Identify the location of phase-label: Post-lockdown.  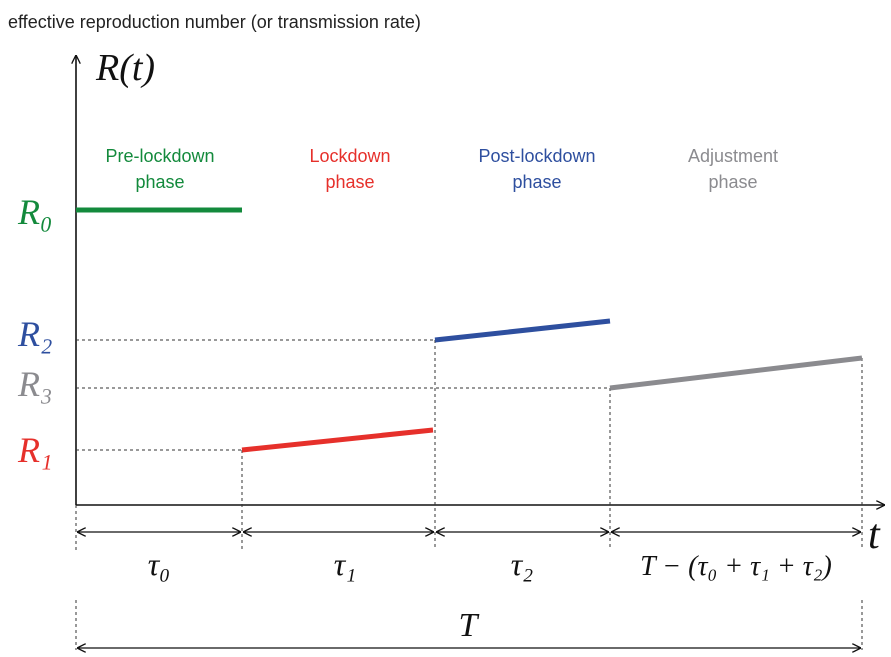
(536, 156).